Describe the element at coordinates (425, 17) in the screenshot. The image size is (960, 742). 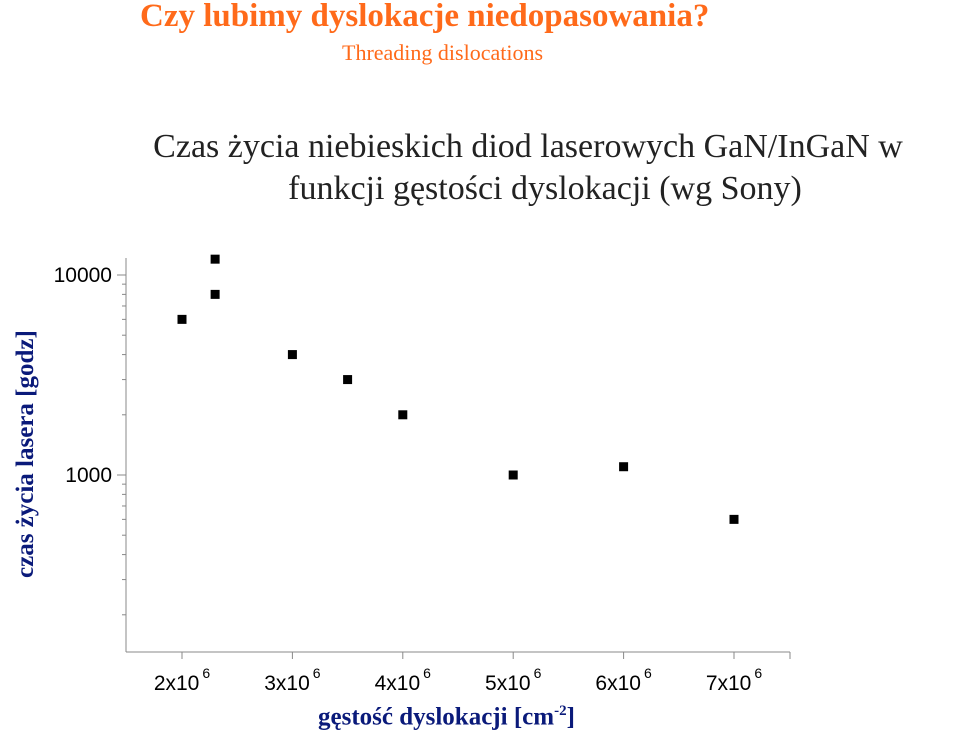
I see `slide-title: Czy lubimy dyslokacje niedopasowania?` at that location.